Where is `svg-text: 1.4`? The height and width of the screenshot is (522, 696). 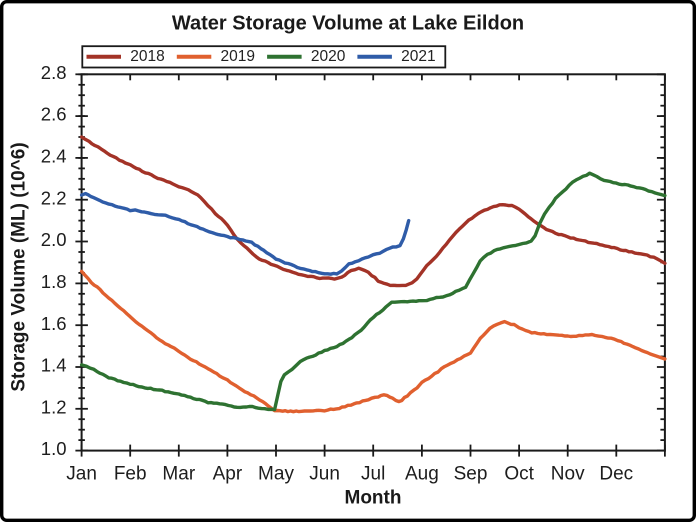 svg-text: 1.4 is located at coordinates (54, 365).